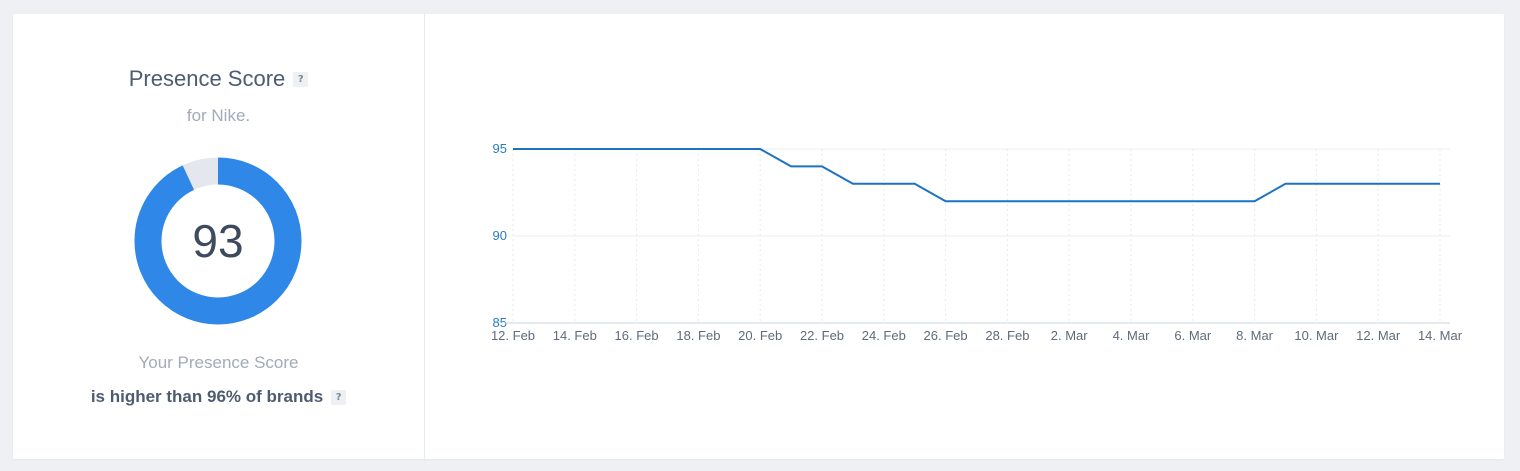  I want to click on score-comparison-row: is higher than 96% of brands ?, so click(218, 397).